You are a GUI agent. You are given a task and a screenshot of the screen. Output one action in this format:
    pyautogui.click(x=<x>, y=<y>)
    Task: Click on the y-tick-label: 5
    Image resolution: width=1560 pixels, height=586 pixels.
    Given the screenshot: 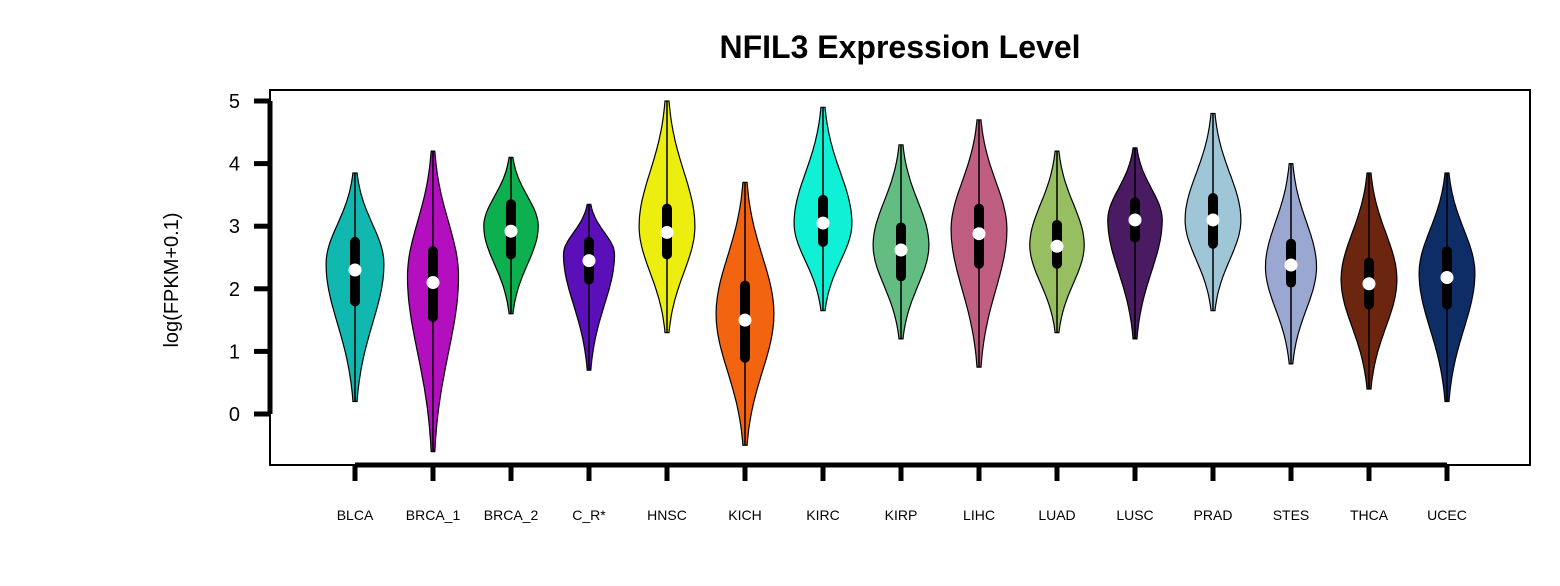 What is the action you would take?
    pyautogui.click(x=234, y=102)
    